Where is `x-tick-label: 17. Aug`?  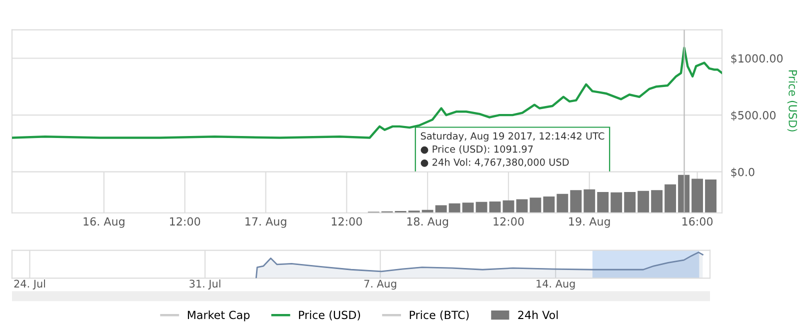
x-tick-label: 17. Aug is located at coordinates (266, 222).